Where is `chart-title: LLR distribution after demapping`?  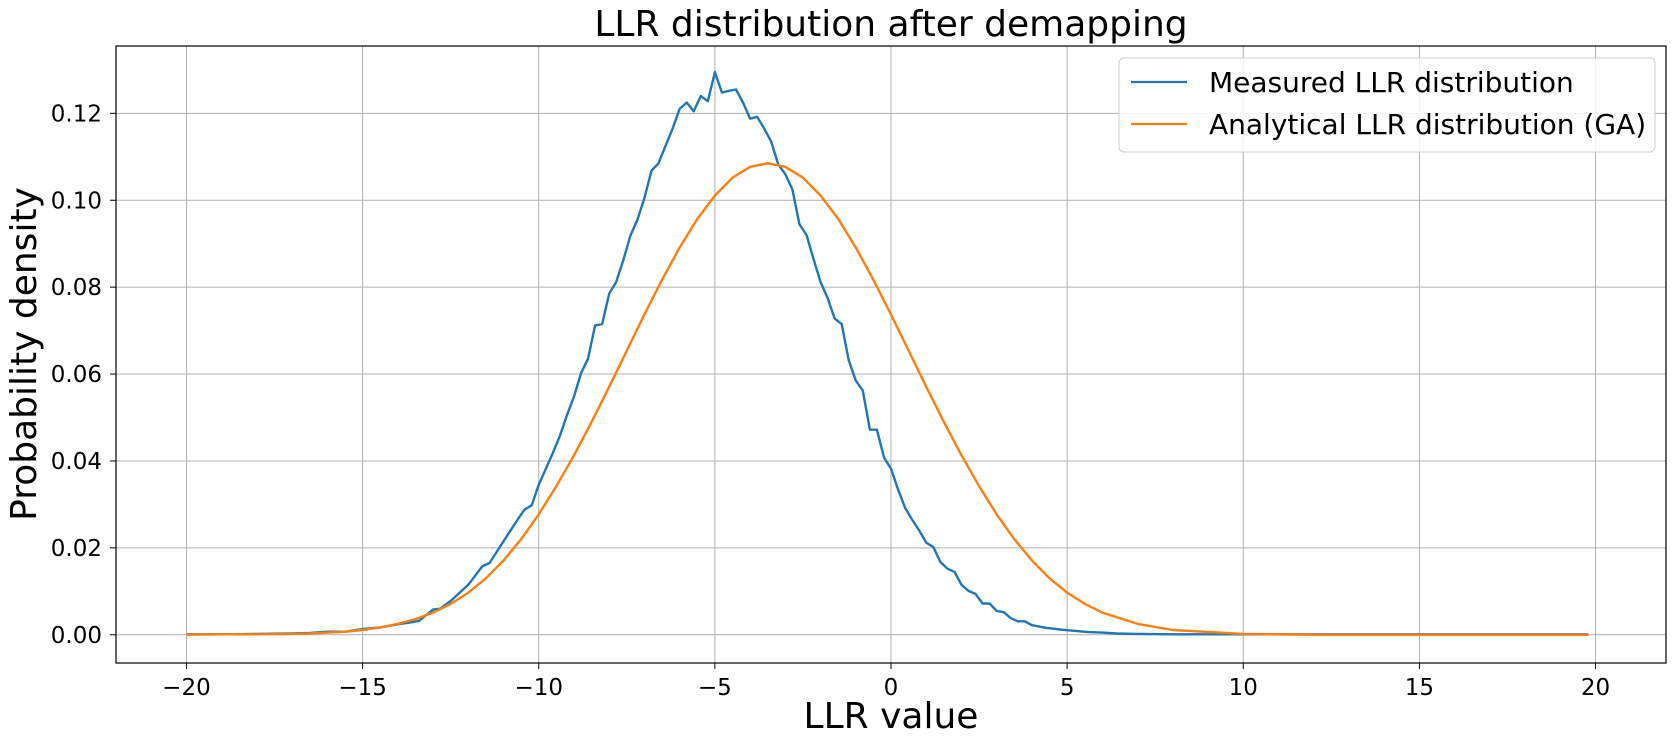 chart-title: LLR distribution after demapping is located at coordinates (890, 24).